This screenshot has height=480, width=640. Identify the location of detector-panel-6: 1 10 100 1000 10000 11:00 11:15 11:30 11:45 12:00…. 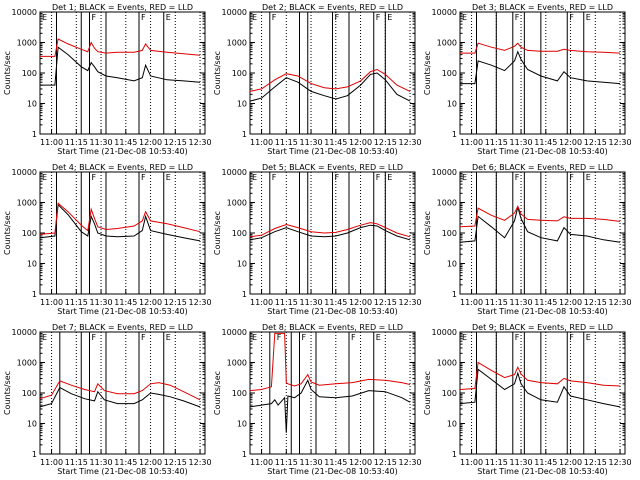
(527, 239).